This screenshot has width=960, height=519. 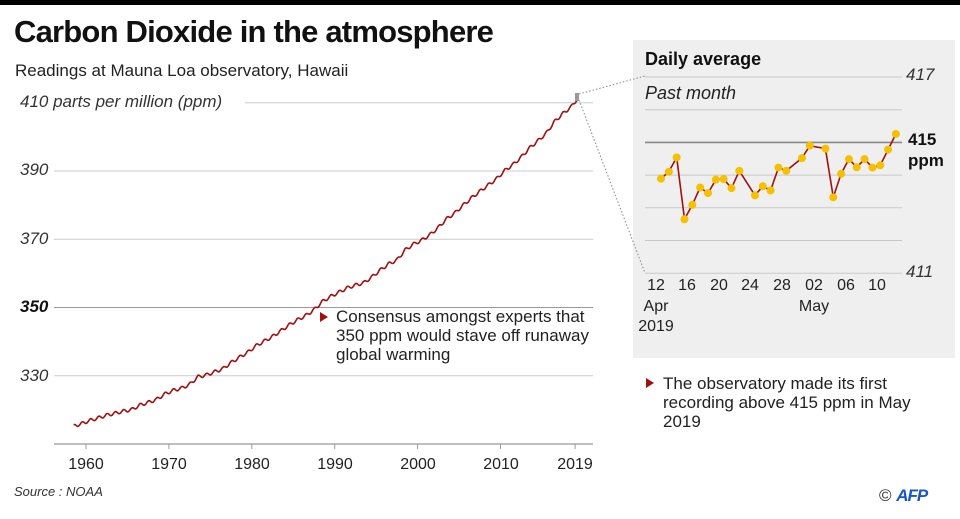 I want to click on copyright-symbol: ©, so click(x=885, y=495).